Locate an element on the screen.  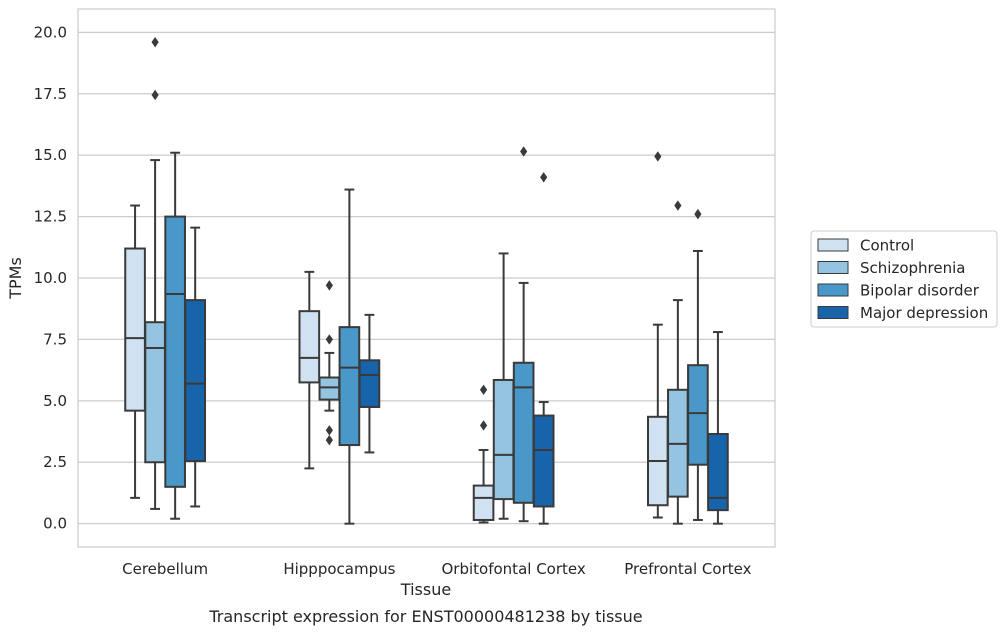
legend-label: Schizophrenia is located at coordinates (912, 268).